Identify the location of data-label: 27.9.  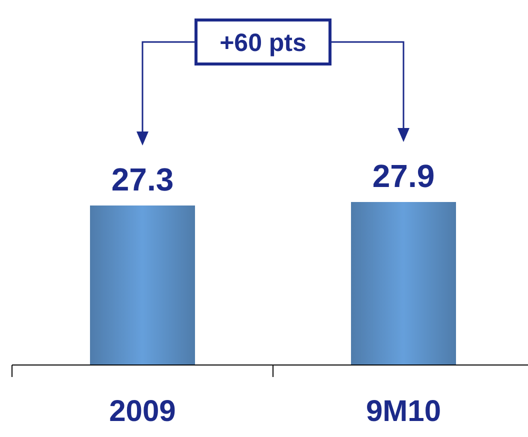
(403, 176).